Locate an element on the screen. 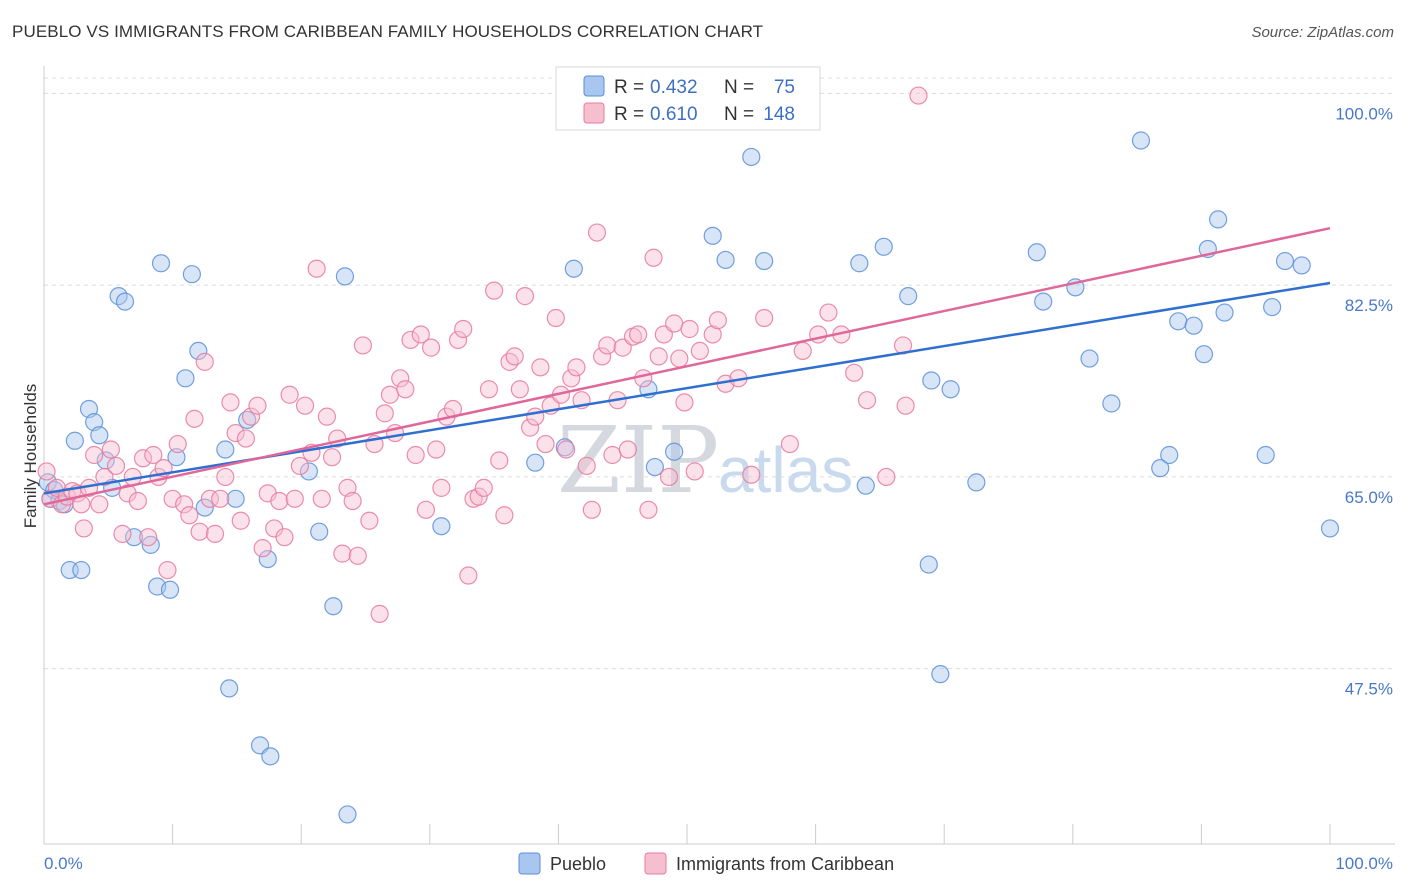 The width and height of the screenshot is (1406, 892). x-tick-label-end: 100.0% is located at coordinates (1364, 863).